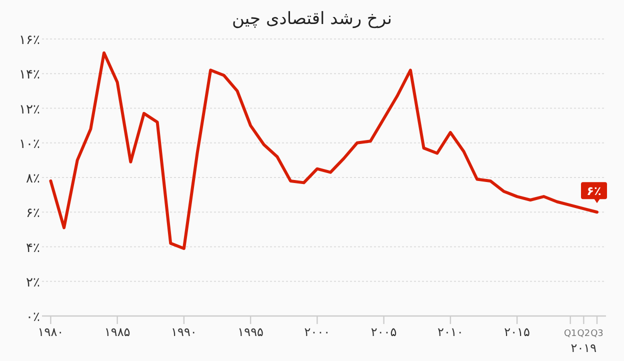 The image size is (624, 361). What do you see at coordinates (312, 19) in the screenshot?
I see `chart-title: نرخ رشد اقتصادی چین` at bounding box center [312, 19].